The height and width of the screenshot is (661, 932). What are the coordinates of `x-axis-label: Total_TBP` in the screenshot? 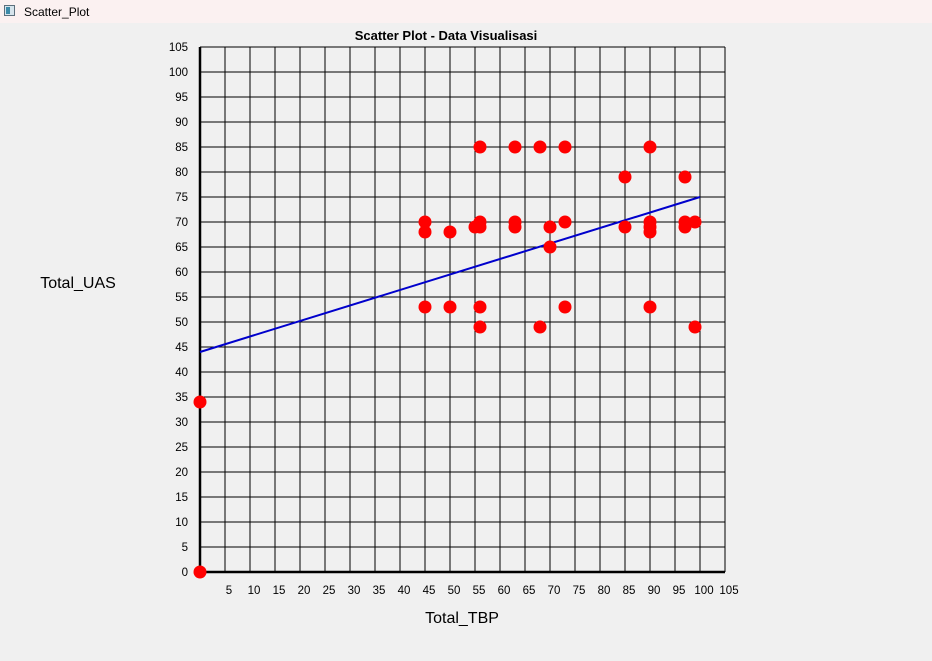 It's located at (462, 618).